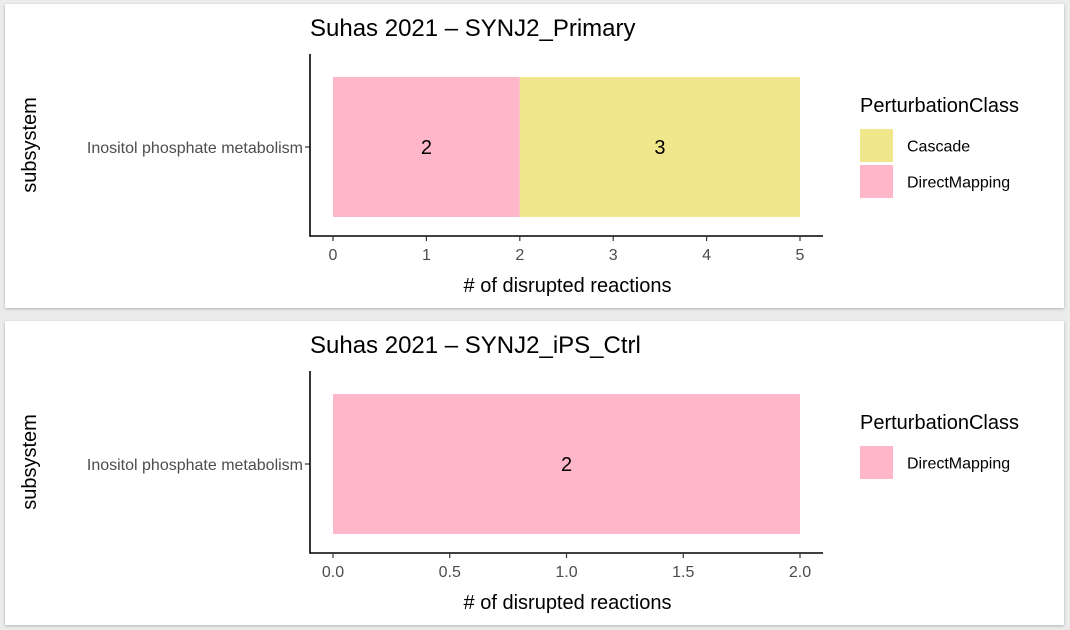 This screenshot has height=630, width=1070. What do you see at coordinates (800, 255) in the screenshot?
I see `x-tick-label: 5` at bounding box center [800, 255].